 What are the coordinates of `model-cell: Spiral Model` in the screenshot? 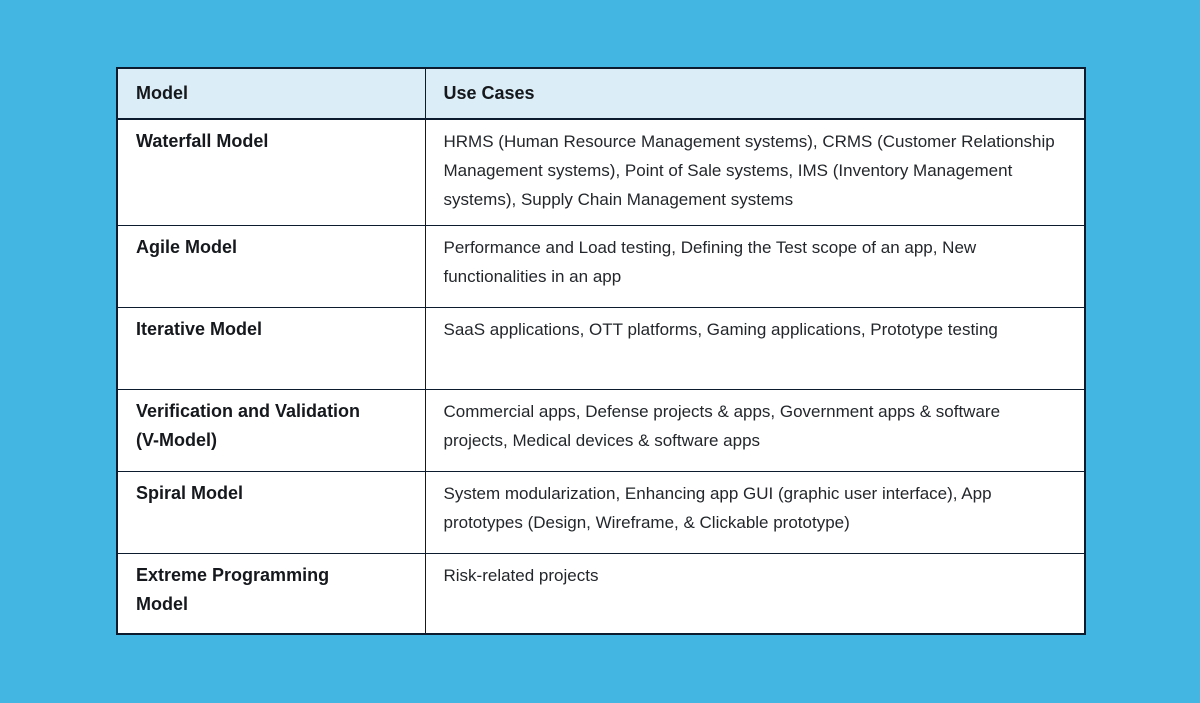 It's located at (271, 512).